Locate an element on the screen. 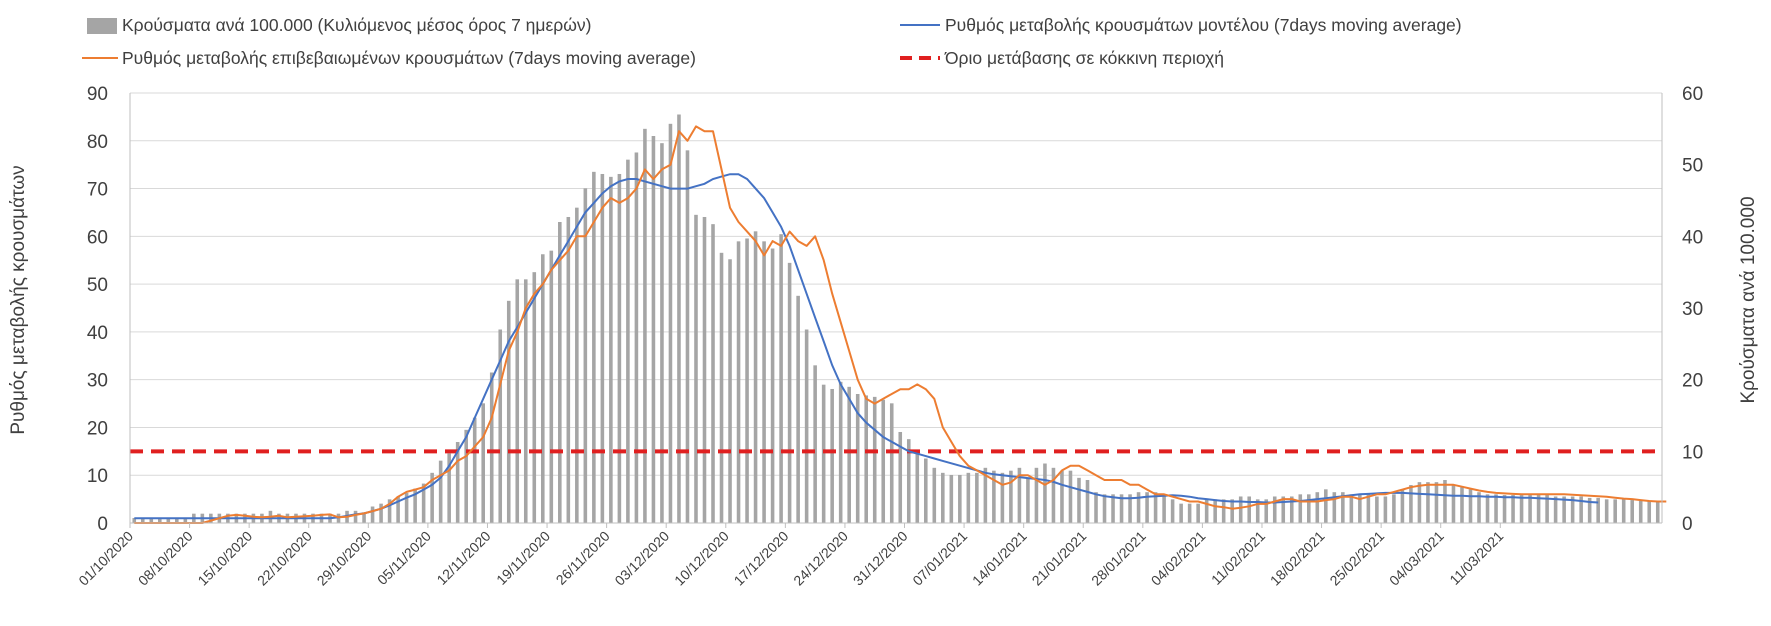 This screenshot has width=1771, height=626. left-tick-label: 50 is located at coordinates (97, 285).